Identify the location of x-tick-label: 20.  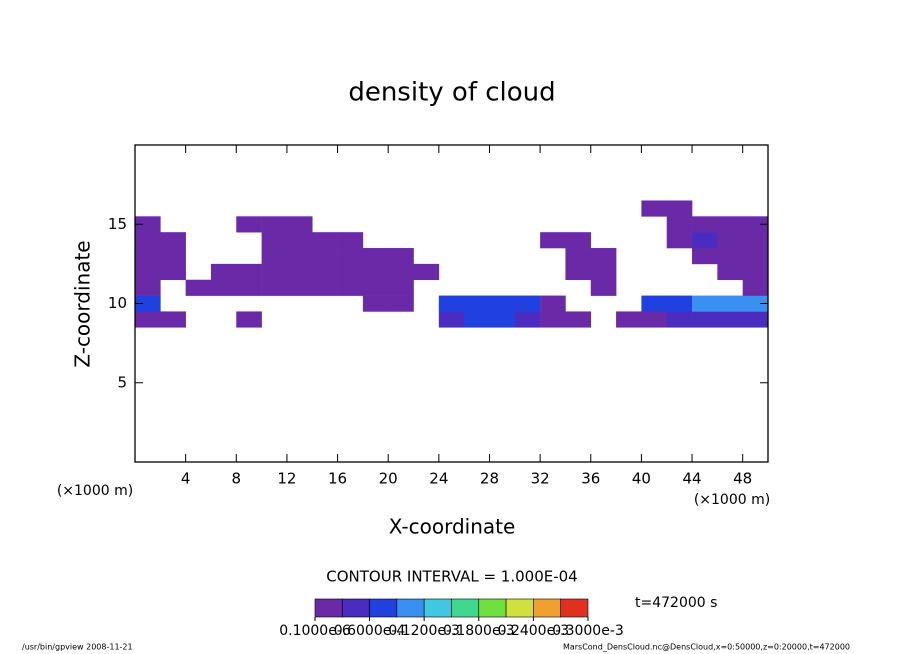
(388, 479).